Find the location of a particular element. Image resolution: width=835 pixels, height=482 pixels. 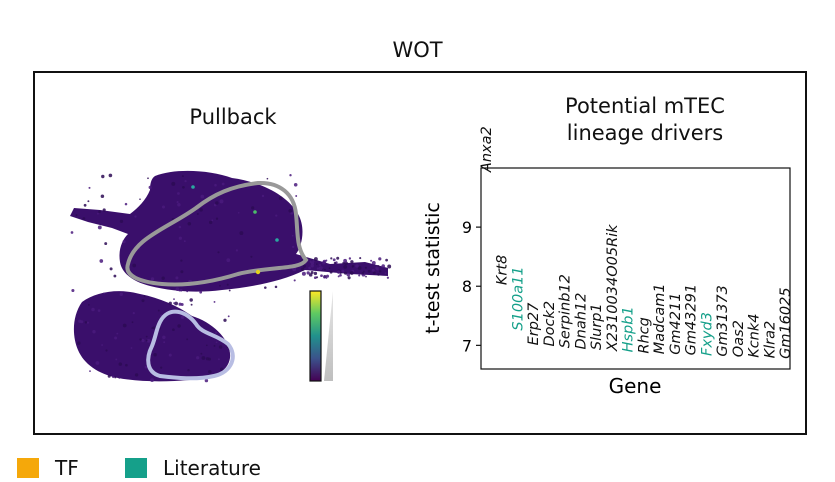

umap-cluster-upper is located at coordinates (229, 231).